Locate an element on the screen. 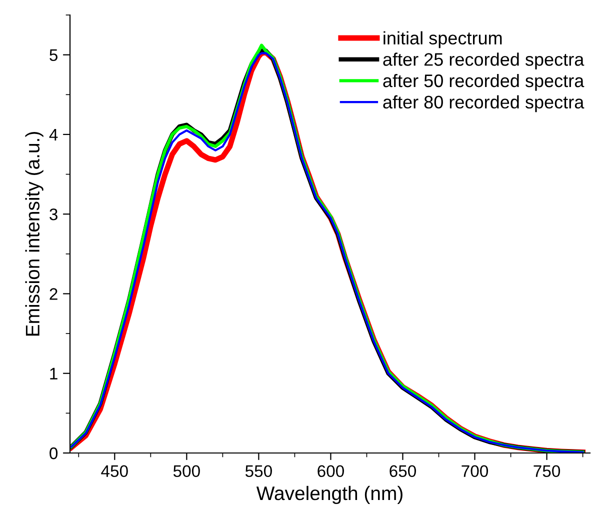 The image size is (605, 516). x-axis-title: Wavelength (nm) is located at coordinates (329, 495).